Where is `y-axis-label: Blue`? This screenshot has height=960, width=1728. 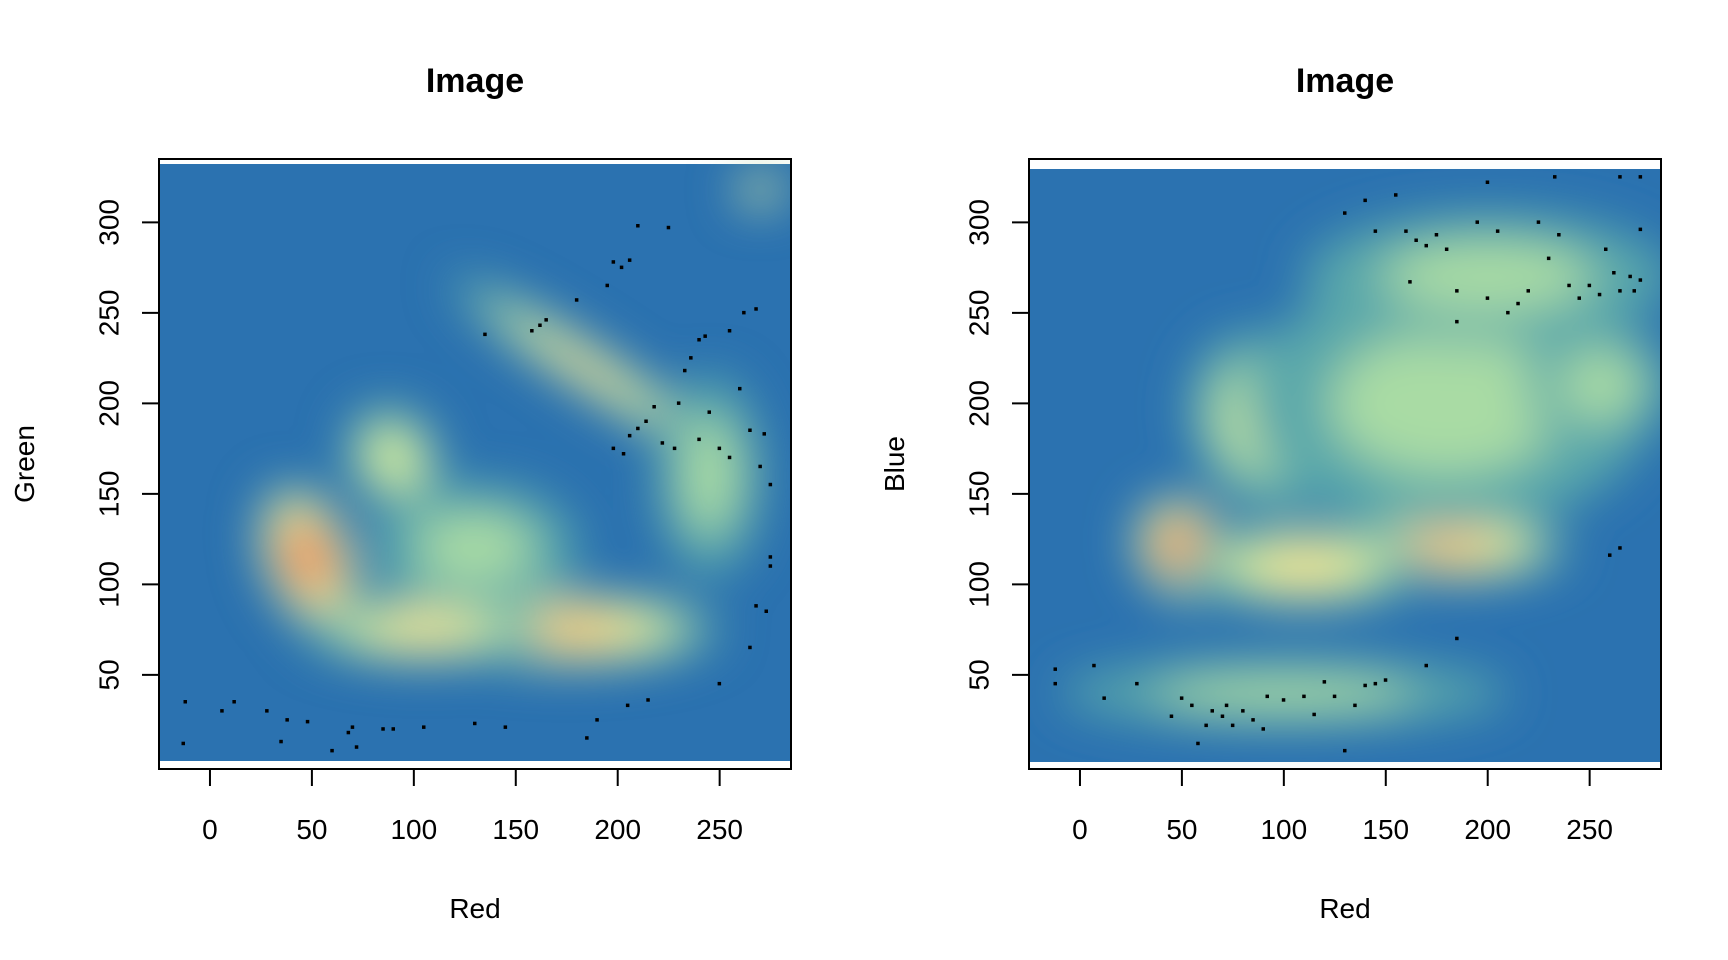 y-axis-label: Blue is located at coordinates (894, 464).